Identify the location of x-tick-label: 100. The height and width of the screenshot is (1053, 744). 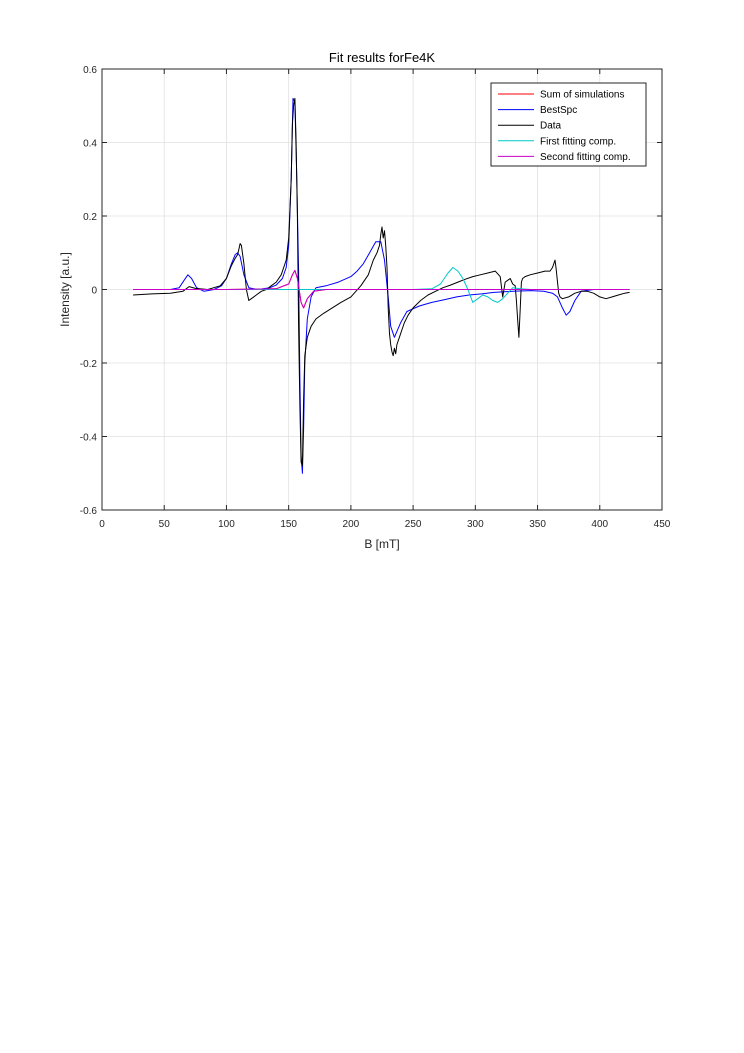
(226, 524).